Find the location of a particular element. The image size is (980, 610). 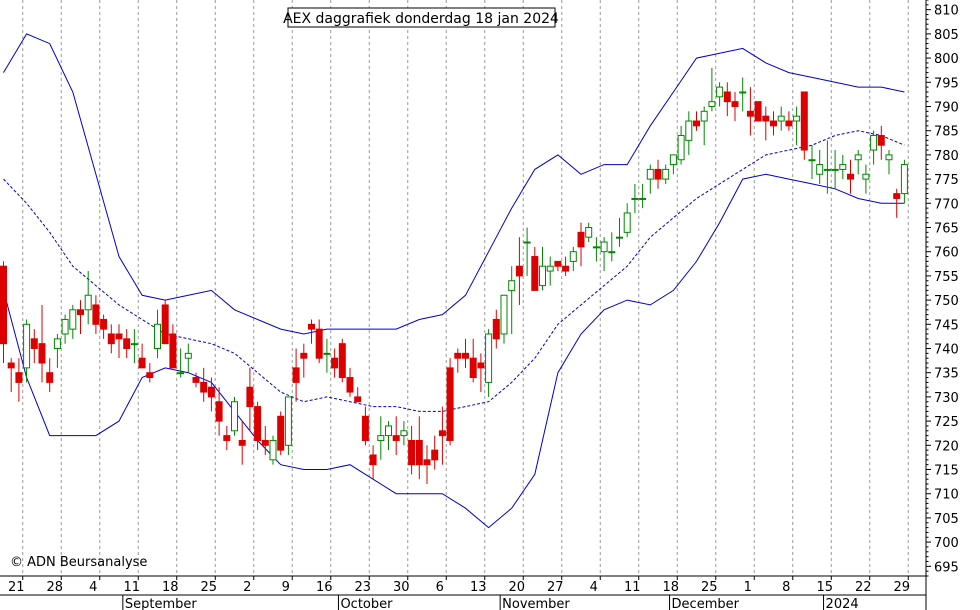

y-tick-label: 760 is located at coordinates (946, 253).